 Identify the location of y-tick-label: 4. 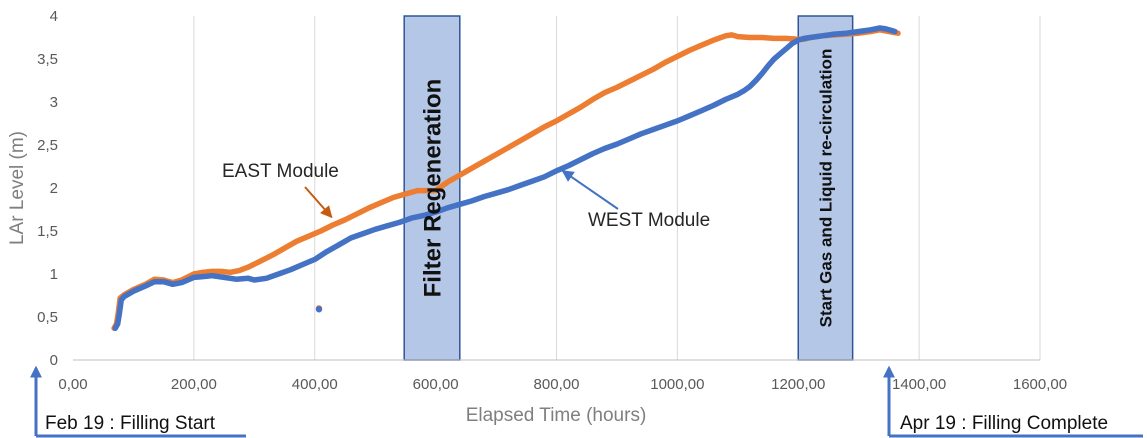
(54, 16).